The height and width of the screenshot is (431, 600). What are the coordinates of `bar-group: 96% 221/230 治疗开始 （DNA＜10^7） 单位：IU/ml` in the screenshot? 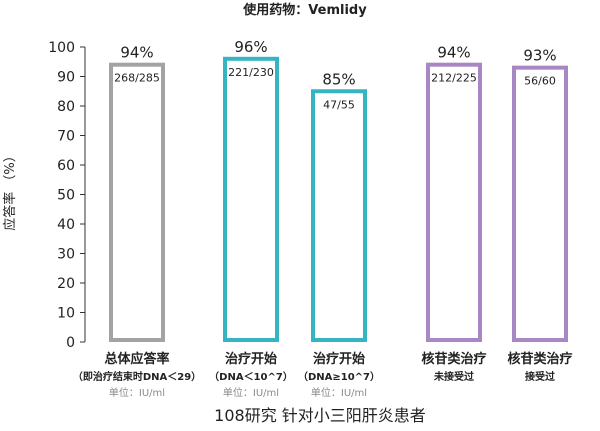 It's located at (251, 218).